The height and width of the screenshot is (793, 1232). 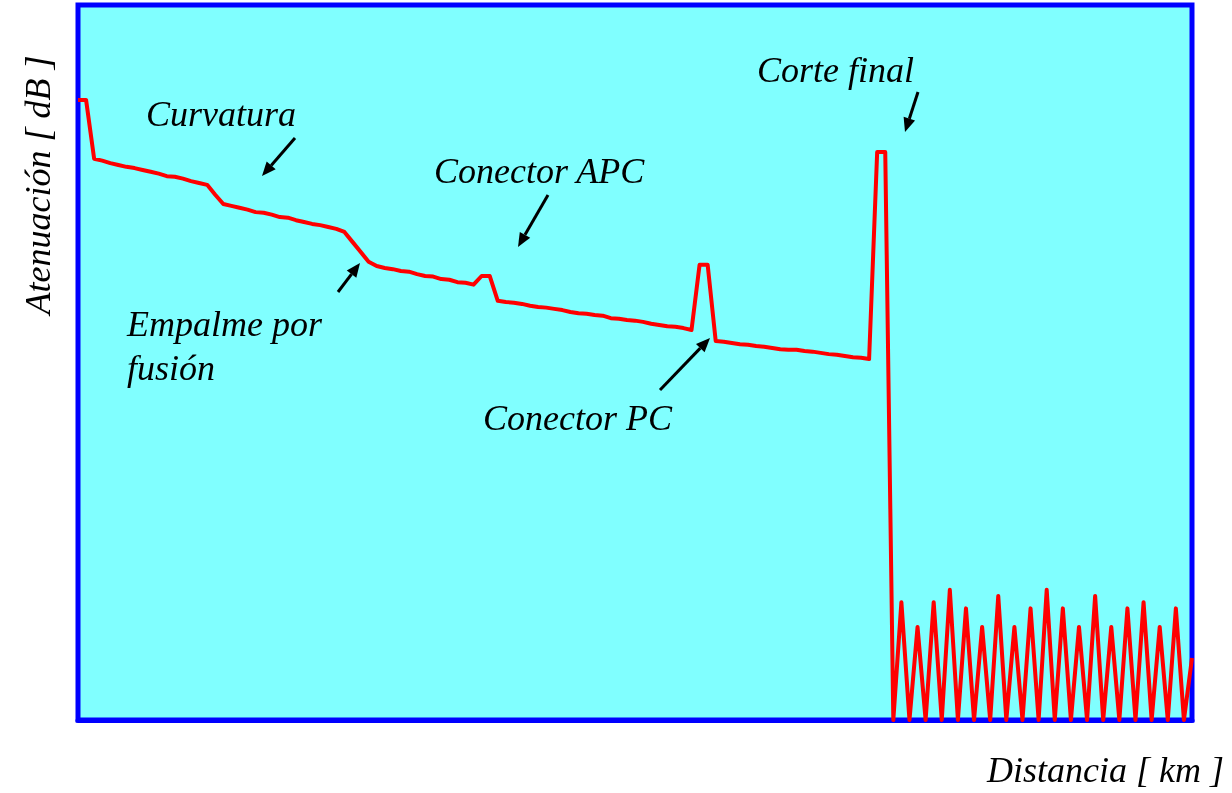 I want to click on annotation: Empalme por fusión, so click(x=225, y=346).